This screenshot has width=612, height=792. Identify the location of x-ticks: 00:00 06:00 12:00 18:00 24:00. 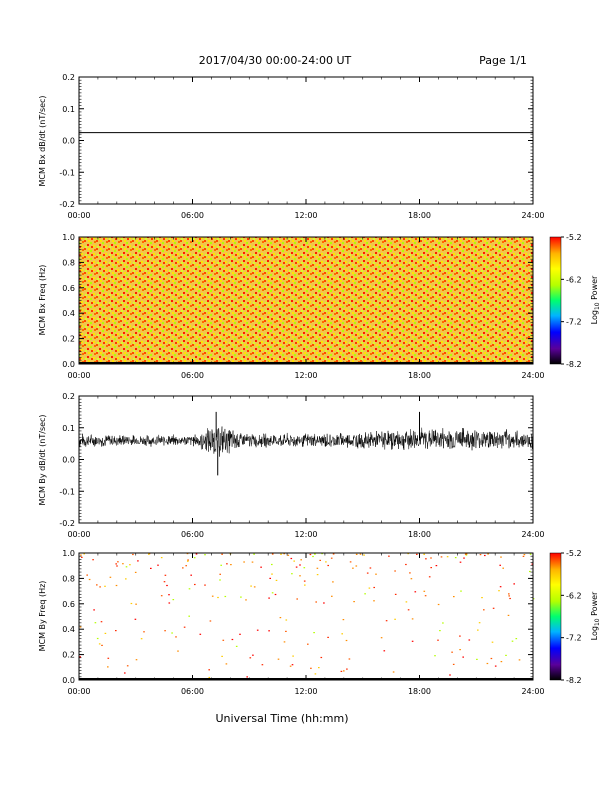
(306, 467).